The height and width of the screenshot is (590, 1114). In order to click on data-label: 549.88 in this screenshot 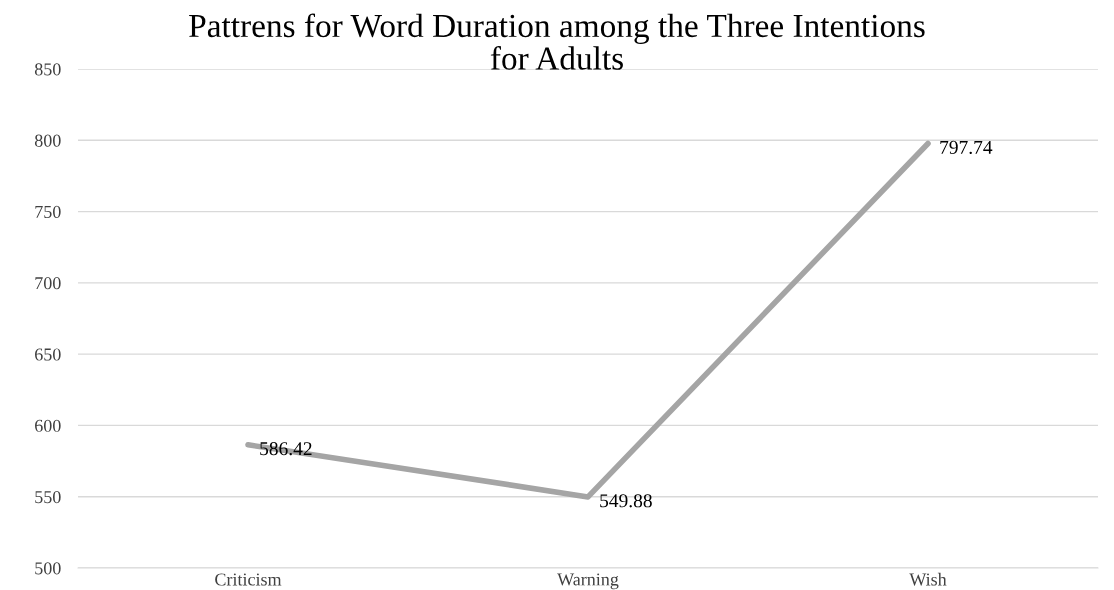, I will do `click(626, 501)`.